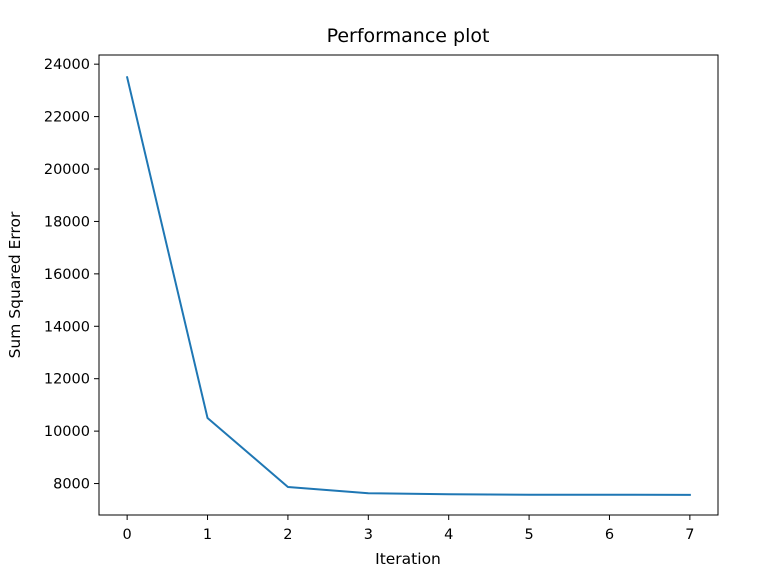 Image resolution: width=763 pixels, height=577 pixels. What do you see at coordinates (15, 284) in the screenshot?
I see `y-axis-label: Sum Squared Error` at bounding box center [15, 284].